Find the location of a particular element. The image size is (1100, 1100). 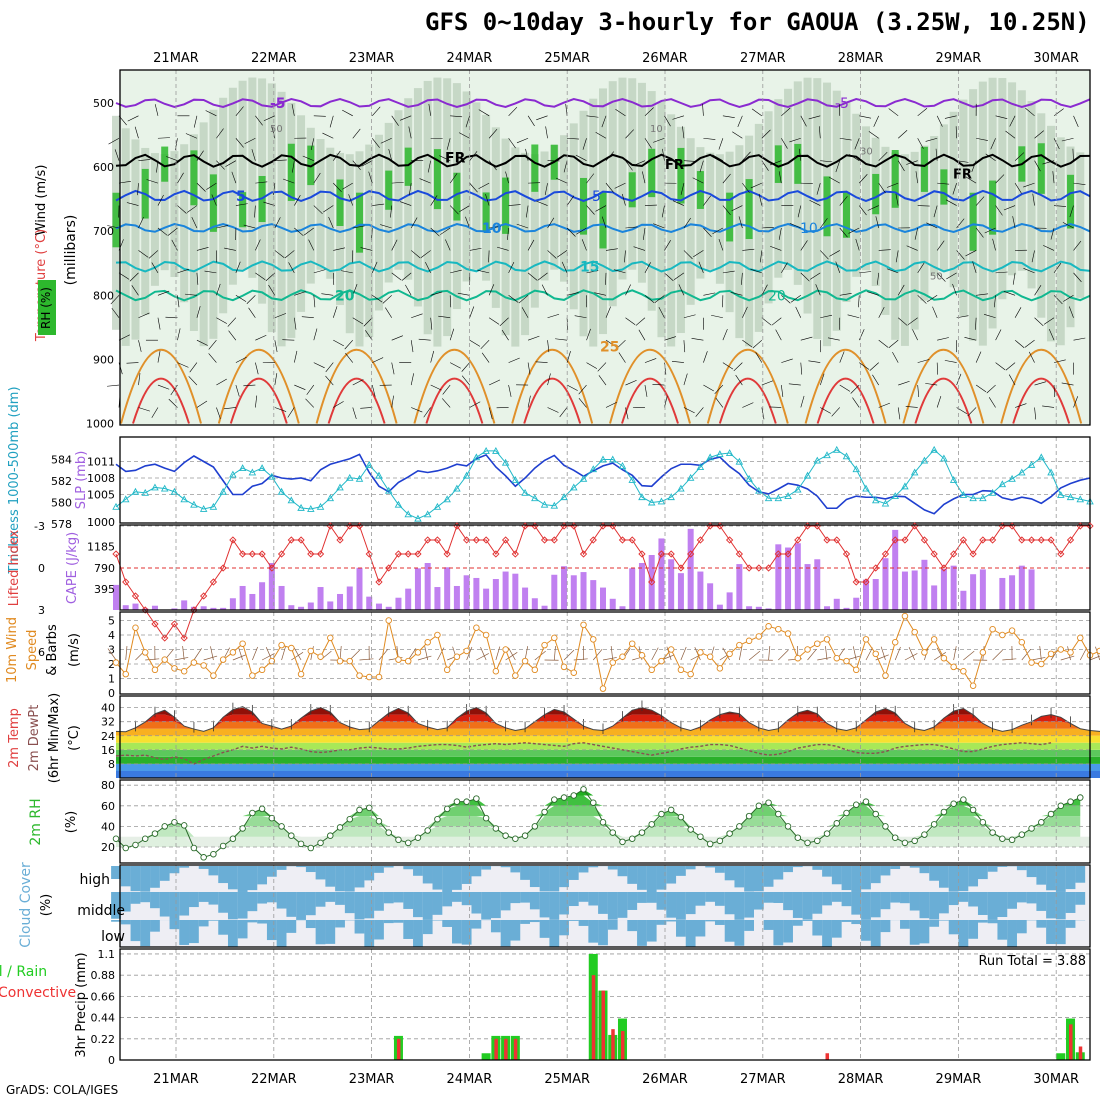

rh-high-shading is located at coordinates (359, 222).